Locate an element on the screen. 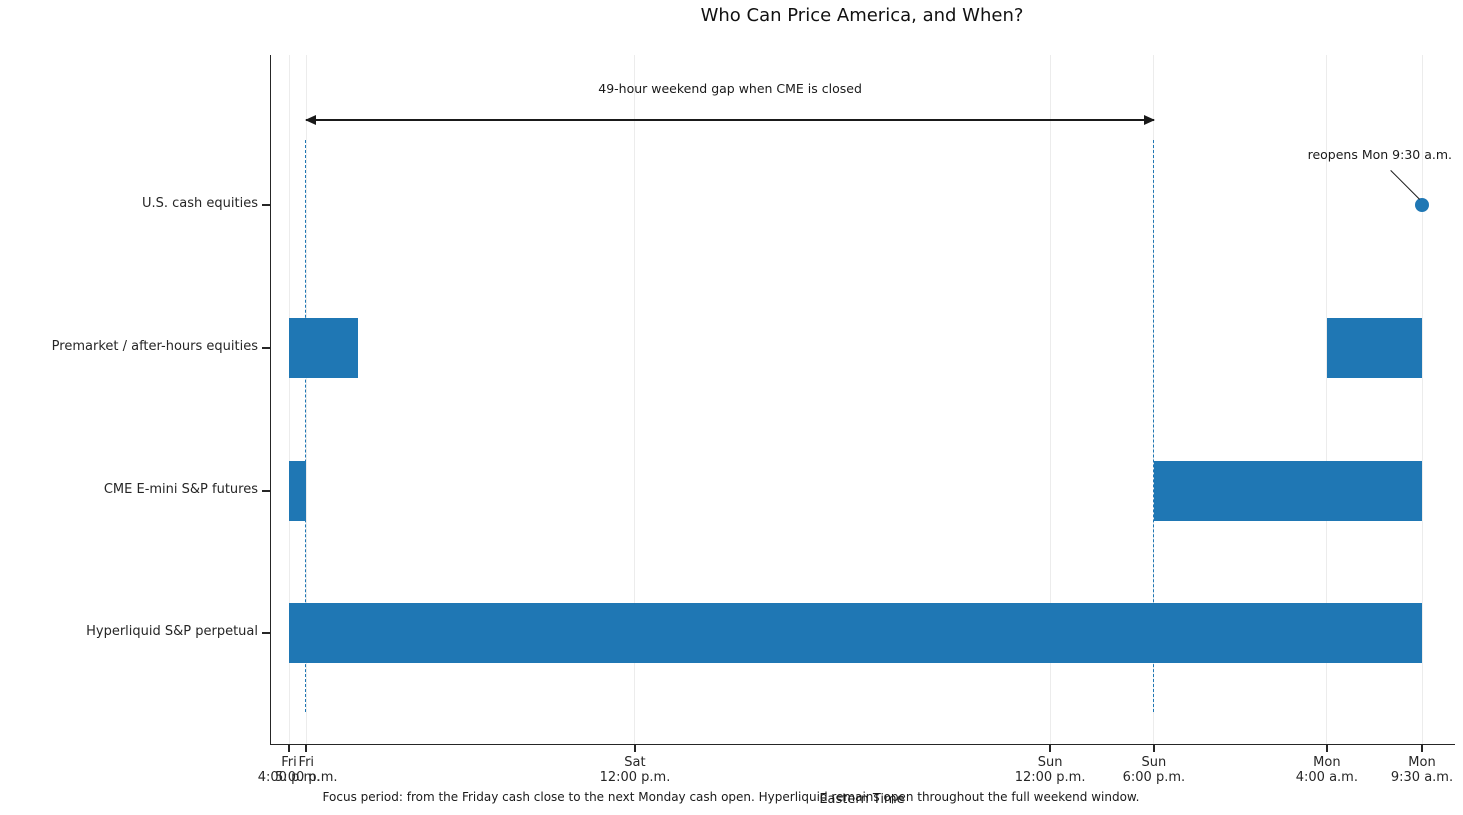 The image size is (1463, 815). x-tick-day: Sat is located at coordinates (635, 762).